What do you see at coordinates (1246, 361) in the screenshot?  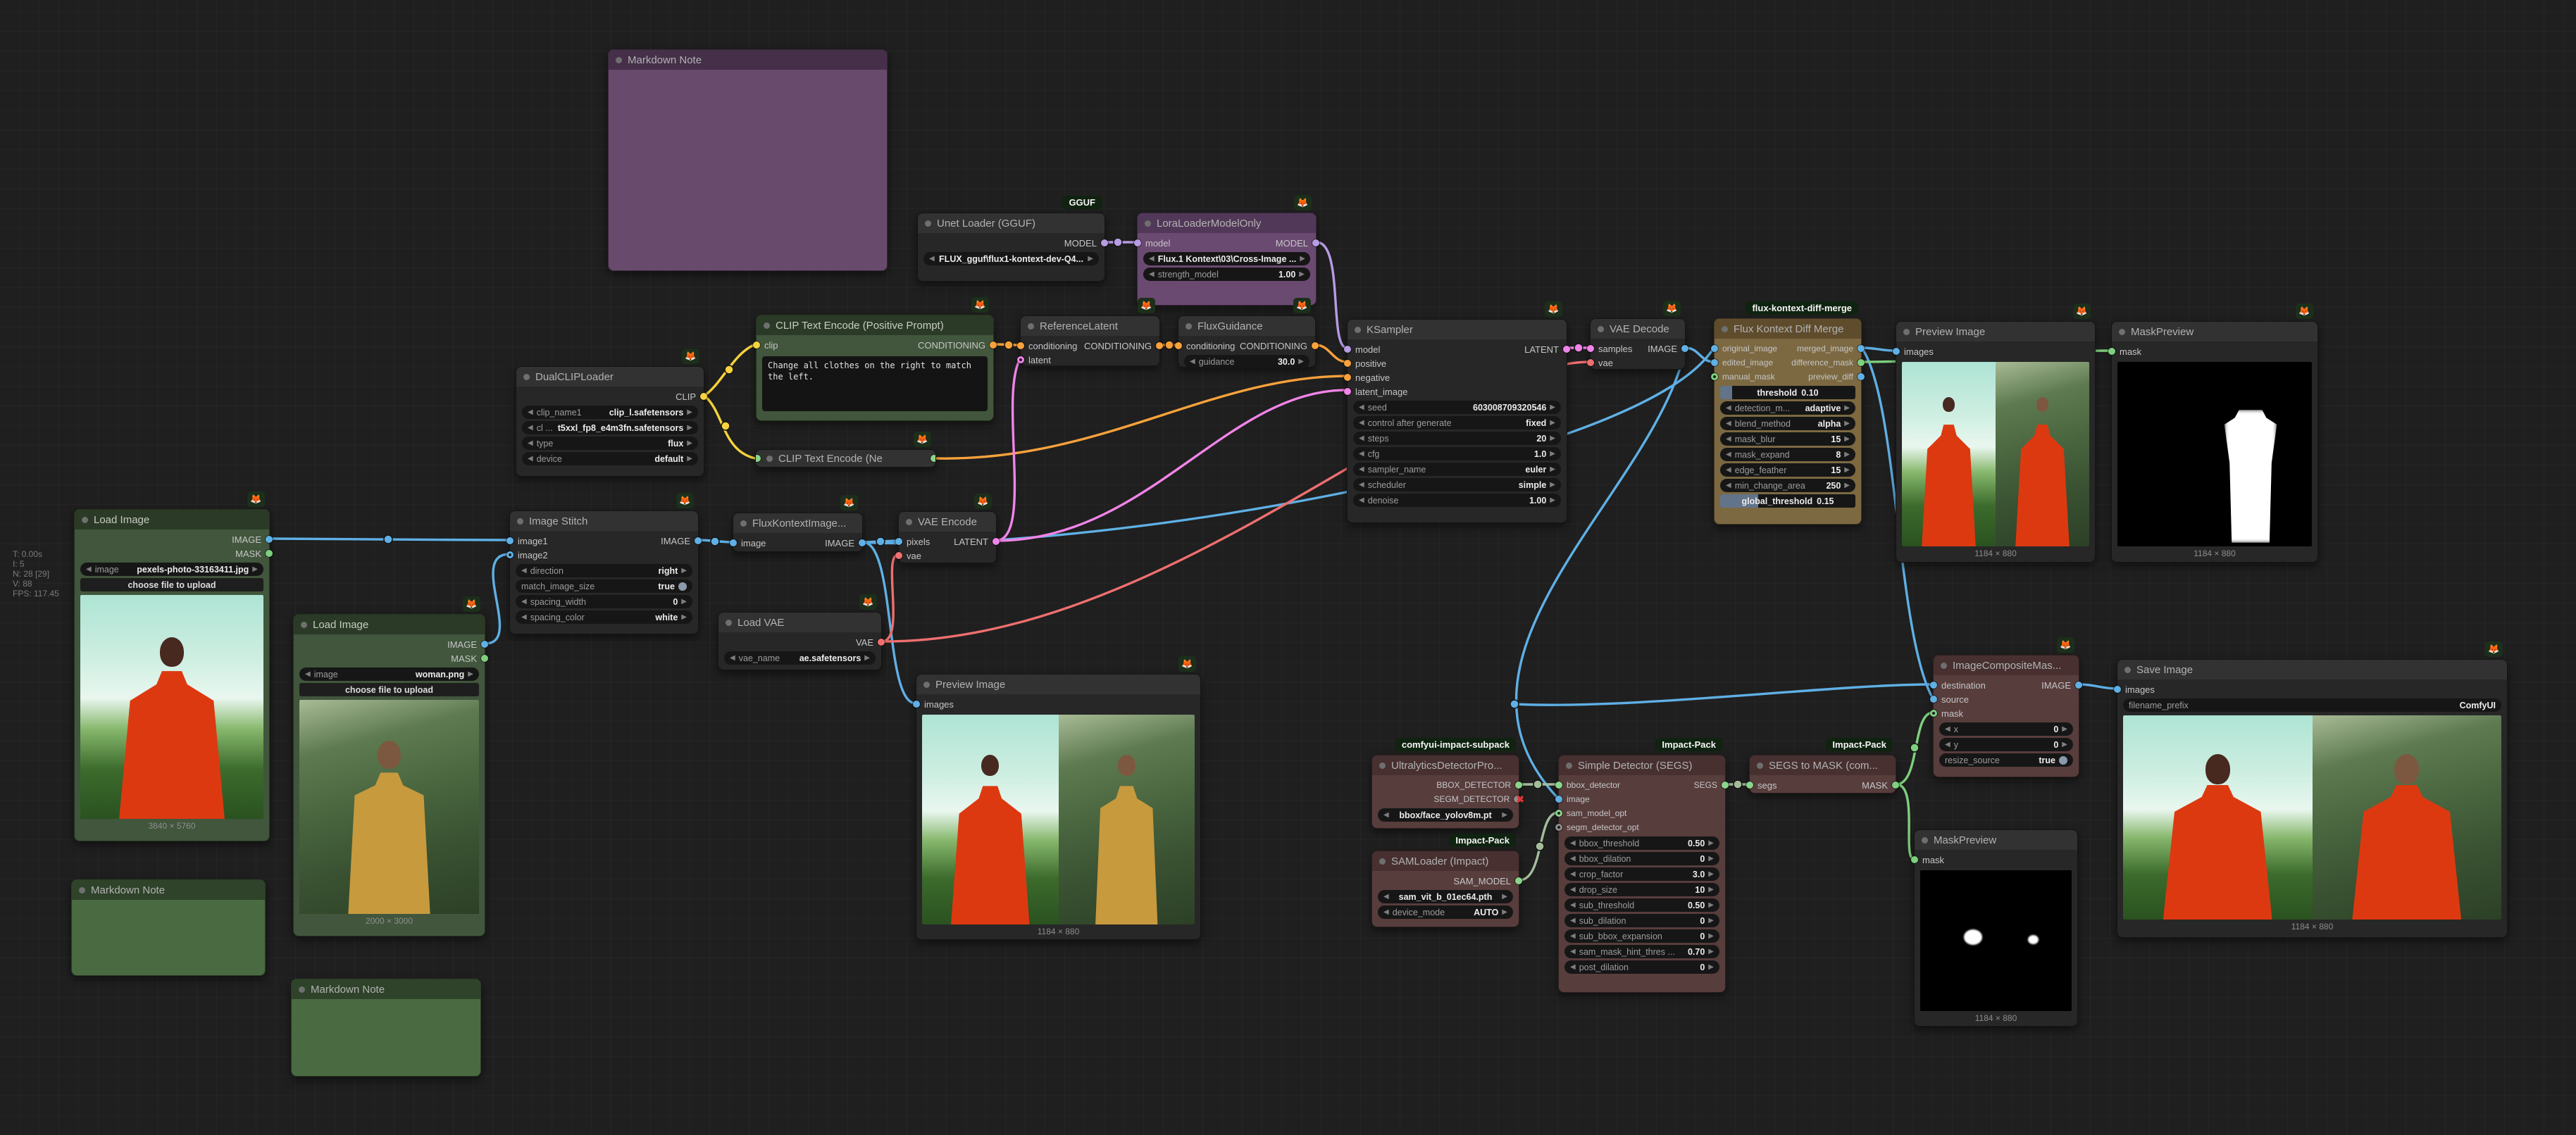 I see `guidance-stepper: ◀ guidance 30.0 ▶` at bounding box center [1246, 361].